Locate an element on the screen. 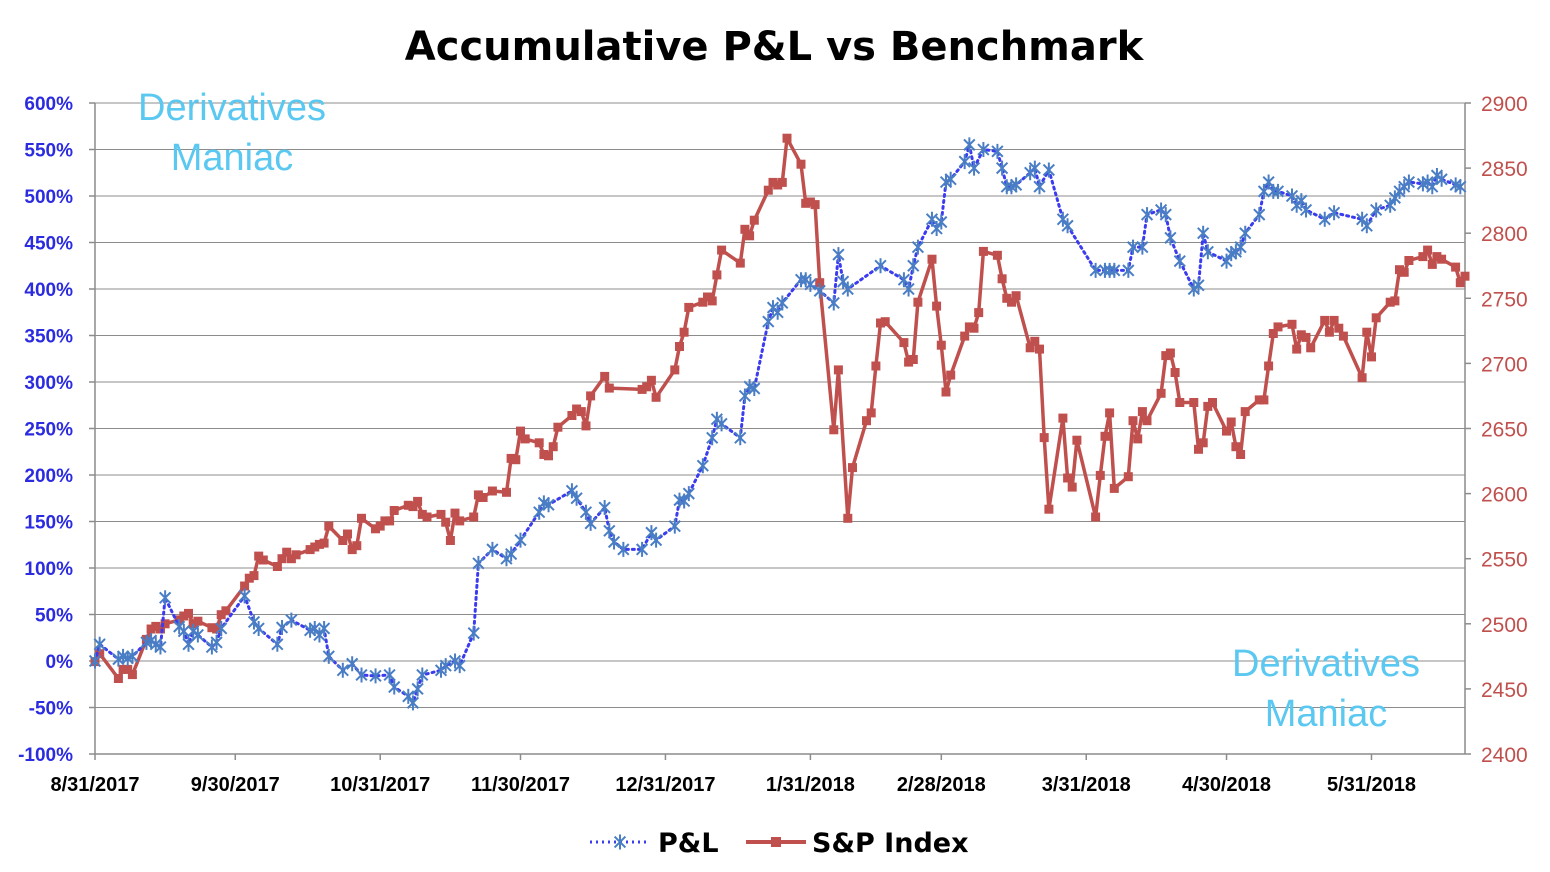 This screenshot has height=872, width=1550. left-axis-tick-label: 600% is located at coordinates (48, 104).